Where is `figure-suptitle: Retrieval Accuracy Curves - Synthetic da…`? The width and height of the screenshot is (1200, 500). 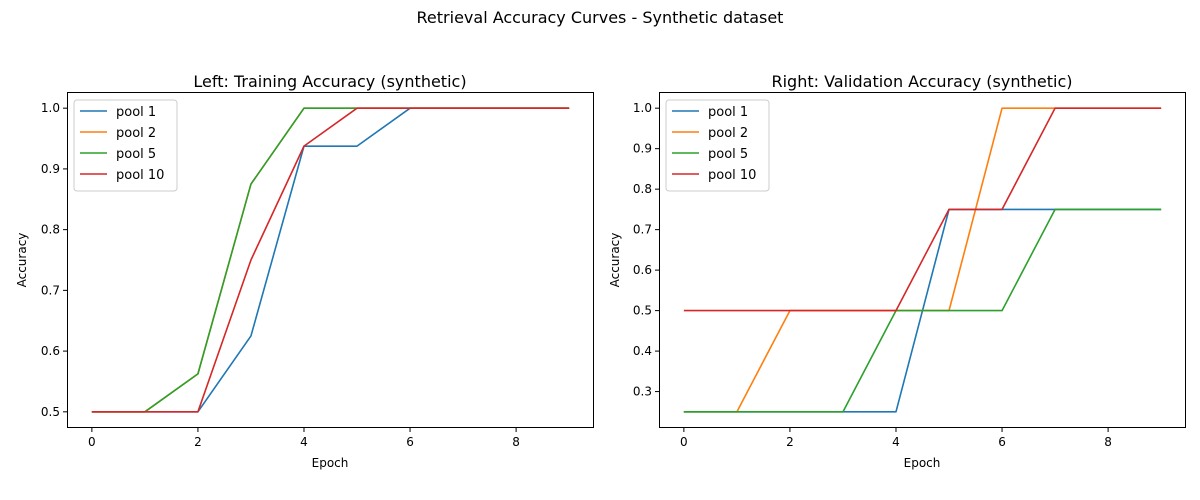
figure-suptitle: Retrieval Accuracy Curves - Synthetic da… is located at coordinates (600, 17).